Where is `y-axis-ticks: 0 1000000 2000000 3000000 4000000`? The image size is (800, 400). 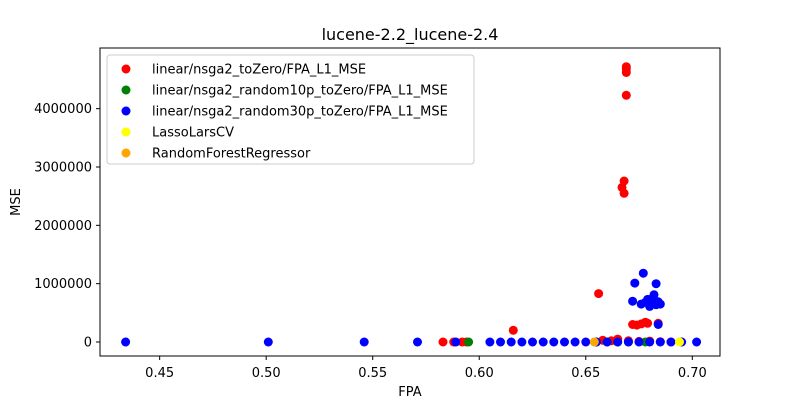 y-axis-ticks: 0 1000000 2000000 3000000 4000000 is located at coordinates (67, 226).